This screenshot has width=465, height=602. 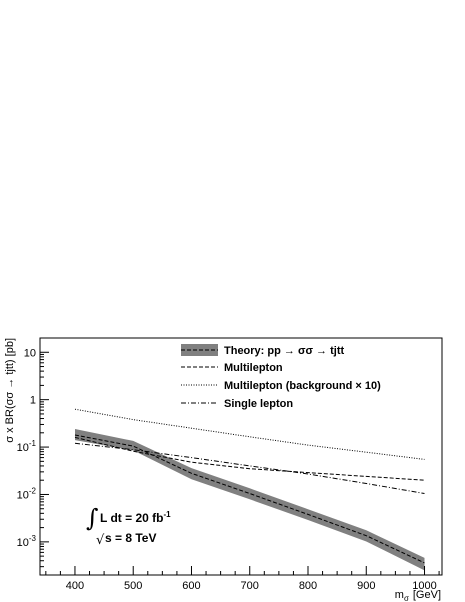 I want to click on series-1-line, so click(x=249, y=458).